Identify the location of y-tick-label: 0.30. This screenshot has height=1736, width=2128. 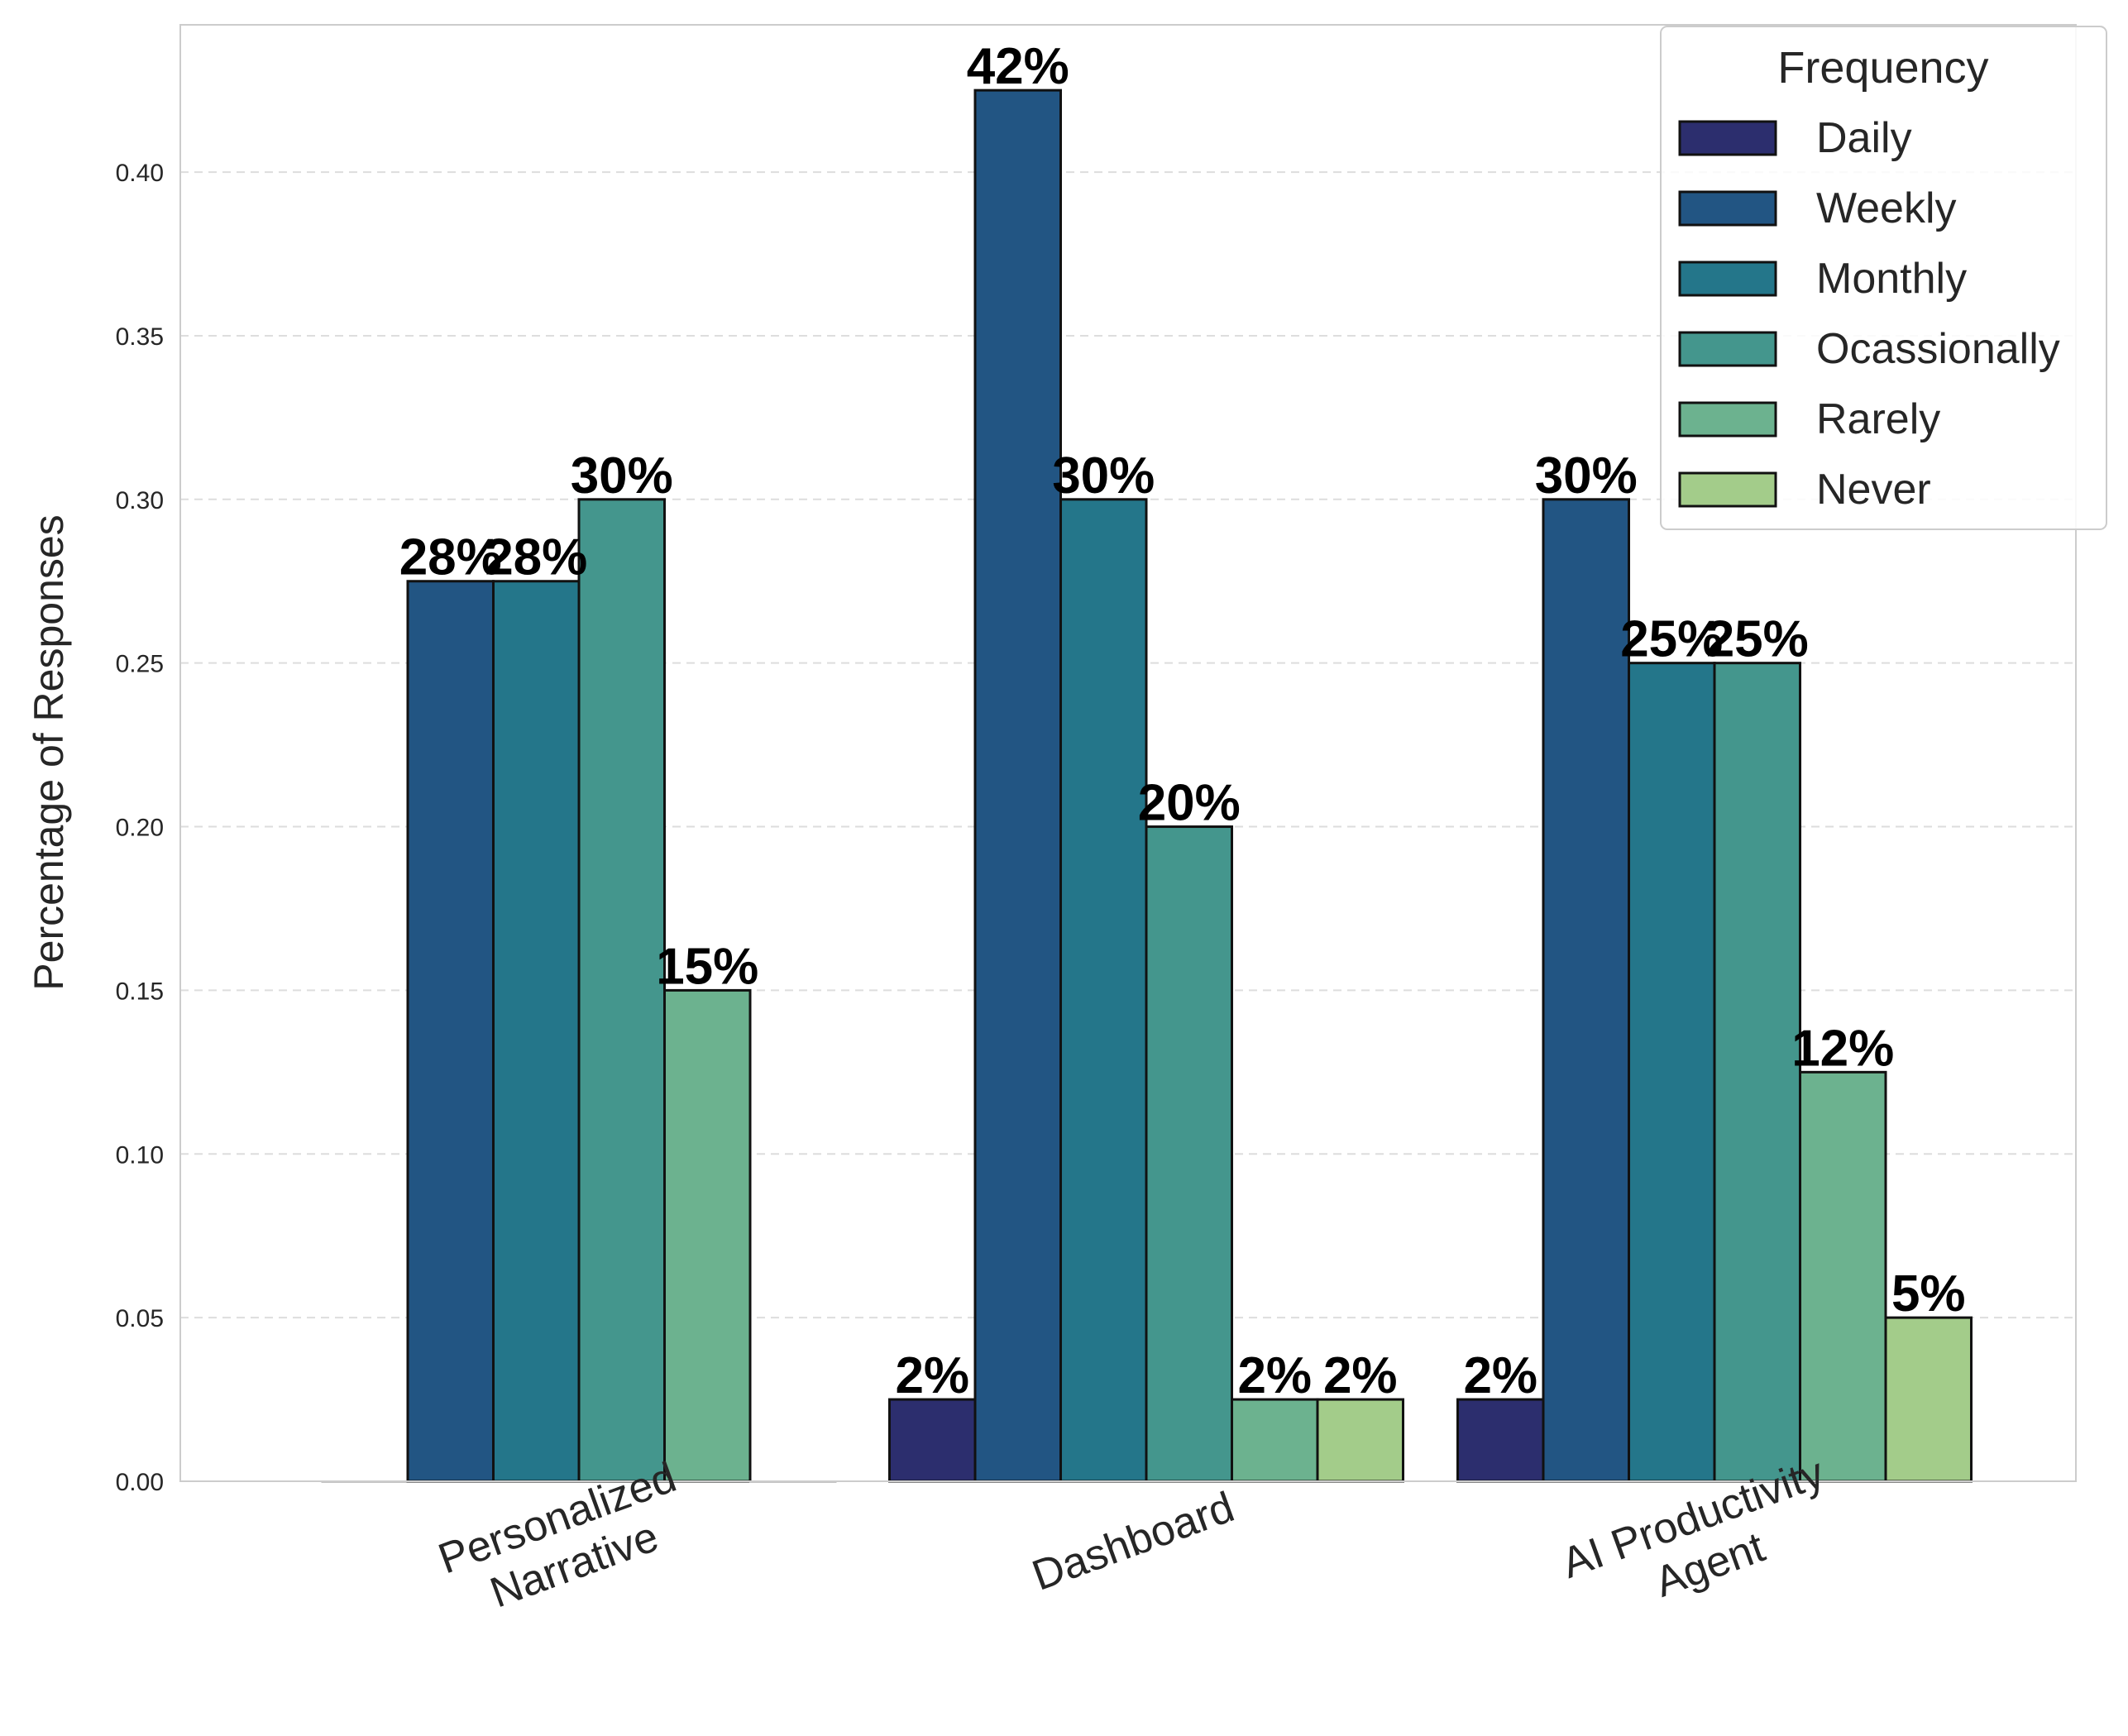
(140, 500).